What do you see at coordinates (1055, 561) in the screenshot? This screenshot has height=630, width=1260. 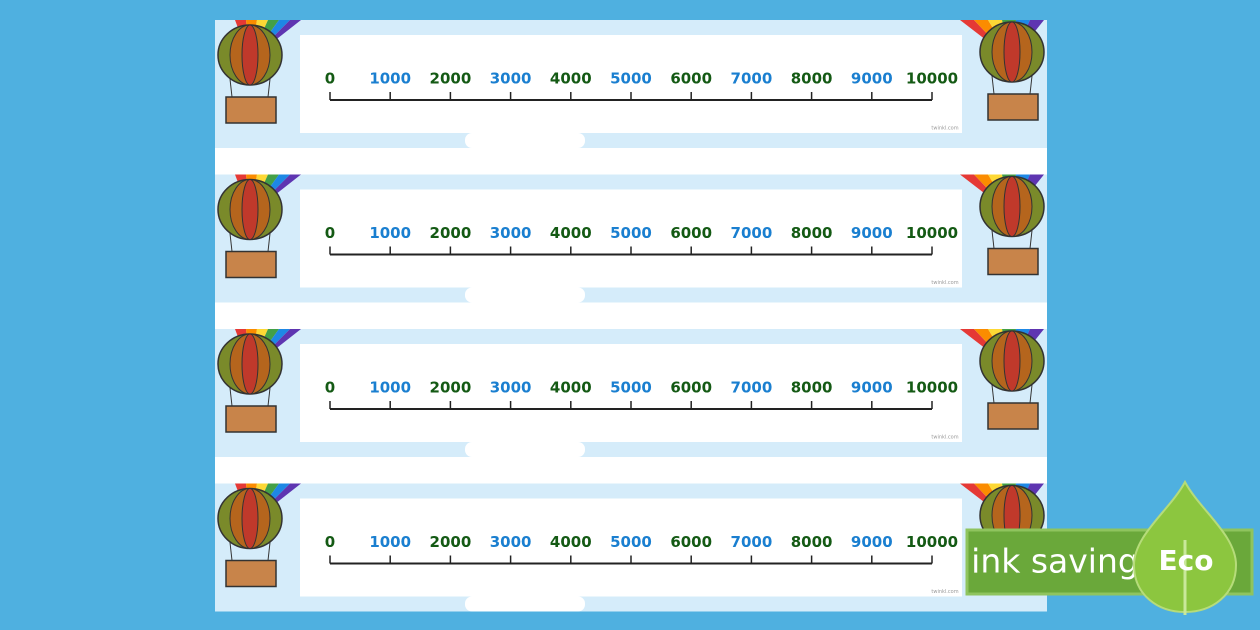 I see `badge-text: ink saving` at bounding box center [1055, 561].